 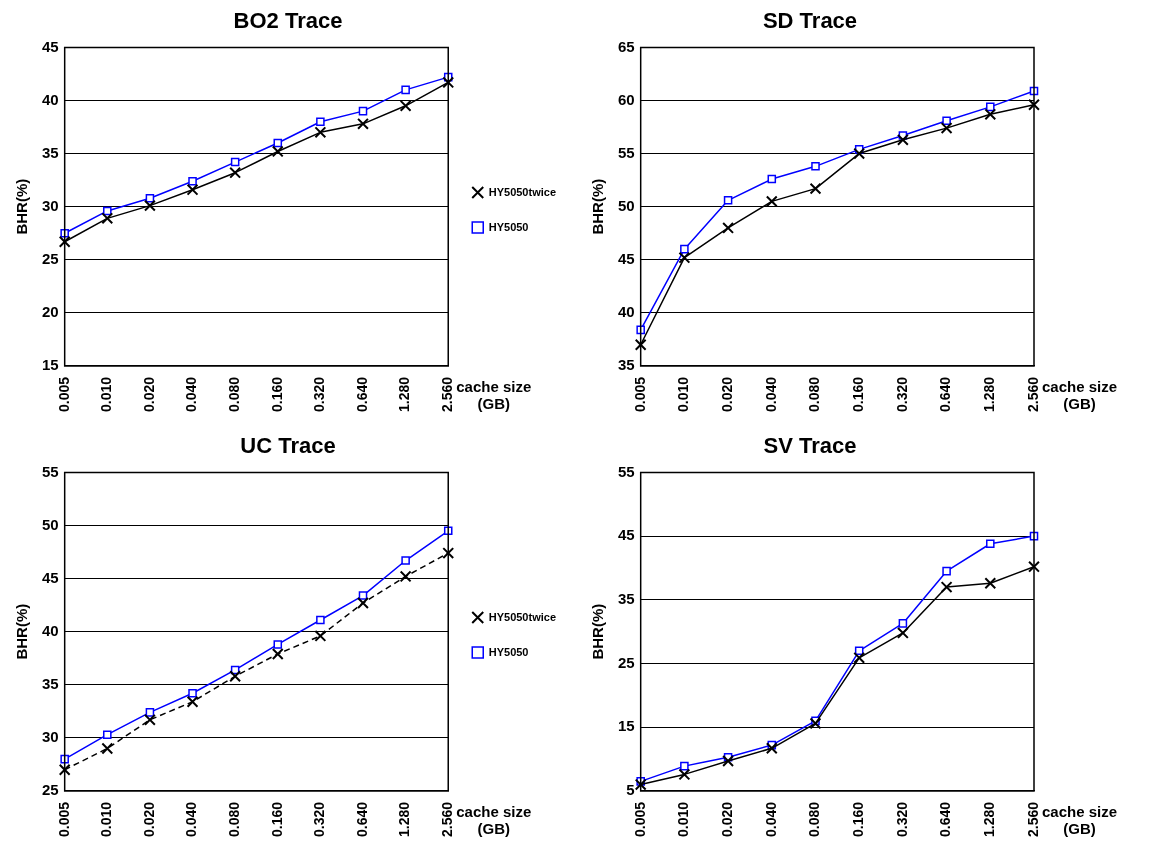 What do you see at coordinates (522, 616) in the screenshot?
I see `legend-label: HY5050twice` at bounding box center [522, 616].